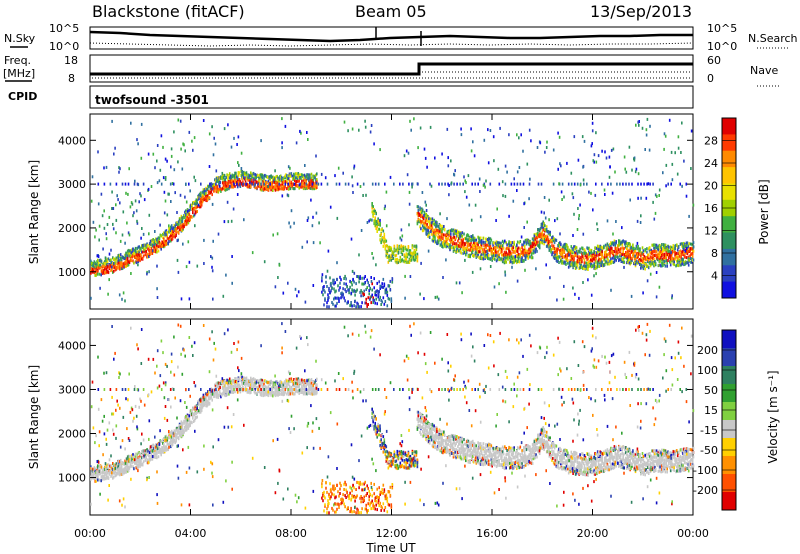 This screenshot has height=554, width=800. What do you see at coordinates (391, 70) in the screenshot?
I see `freq-panel: Freq. [MHz] 18 8 60 0 Nave` at bounding box center [391, 70].